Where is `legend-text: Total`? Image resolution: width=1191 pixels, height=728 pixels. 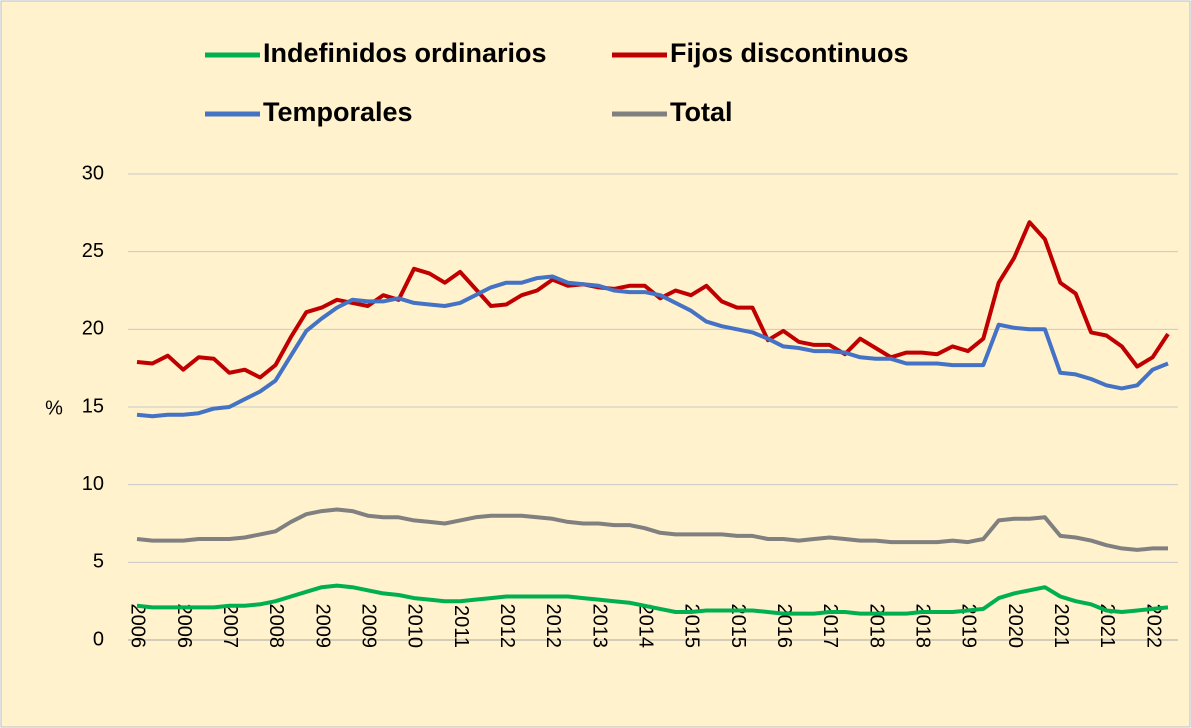 legend-text: Total is located at coordinates (701, 112).